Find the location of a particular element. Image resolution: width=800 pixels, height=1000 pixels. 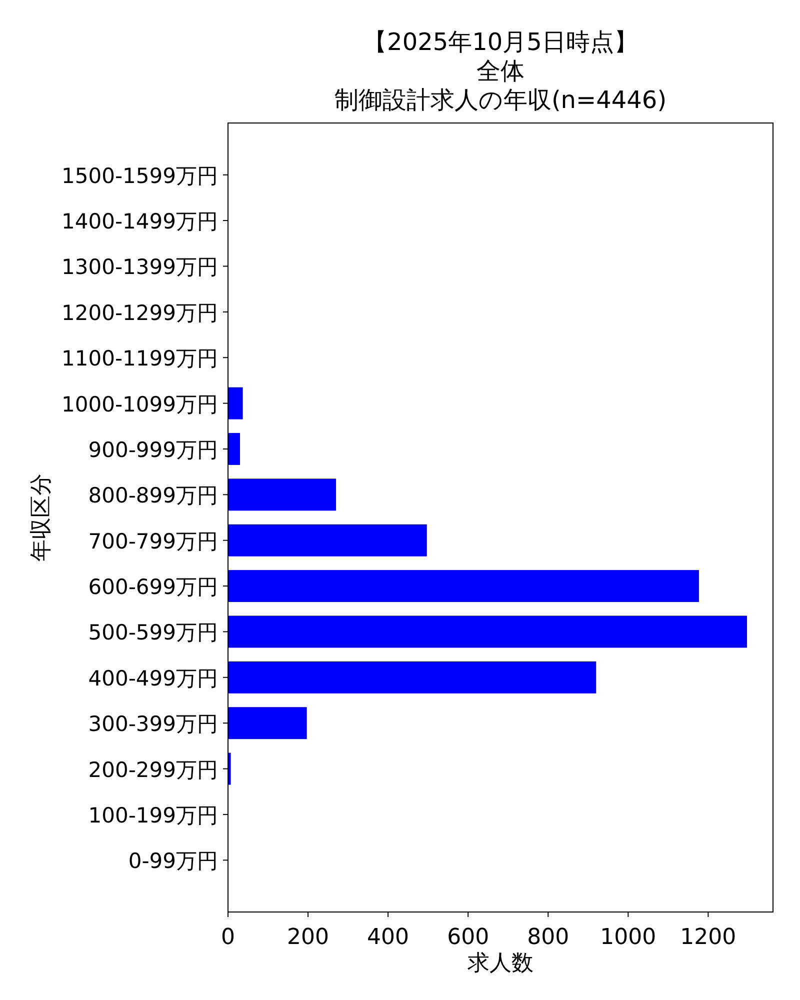

x-tick-label: 600 is located at coordinates (468, 937).